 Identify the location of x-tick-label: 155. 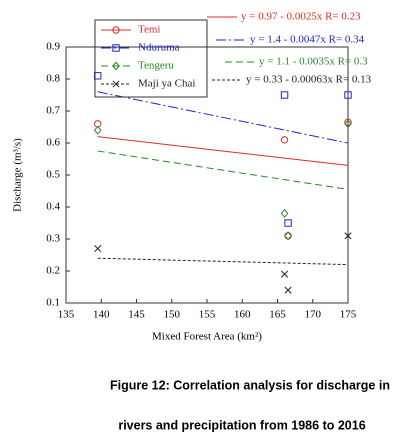
(207, 315).